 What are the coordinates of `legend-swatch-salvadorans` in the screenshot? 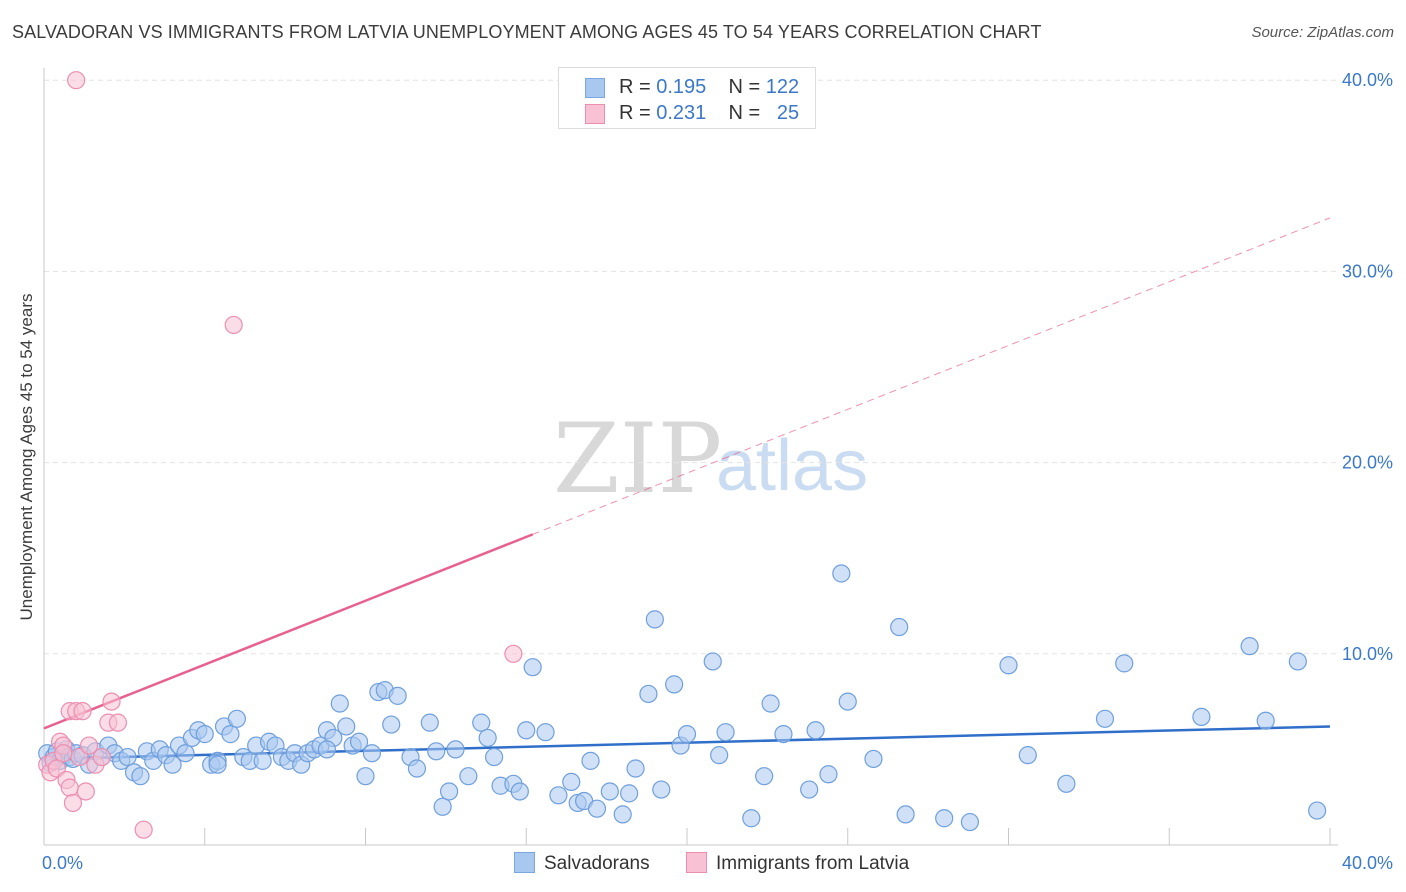 It's located at (595, 88).